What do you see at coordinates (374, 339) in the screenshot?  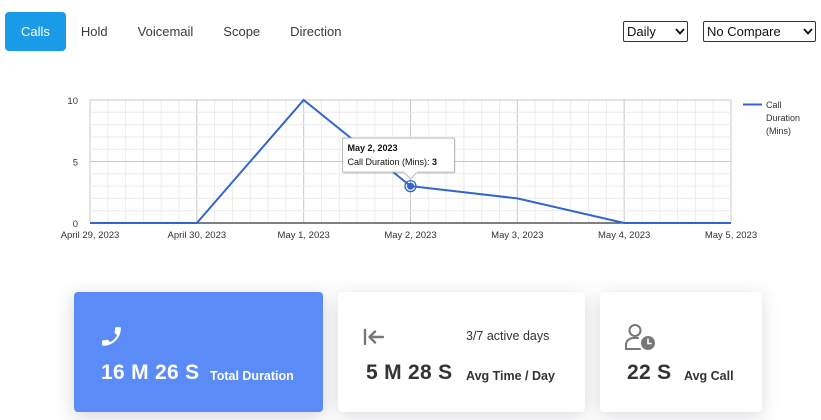 I see `arrow-left-bar-icon` at bounding box center [374, 339].